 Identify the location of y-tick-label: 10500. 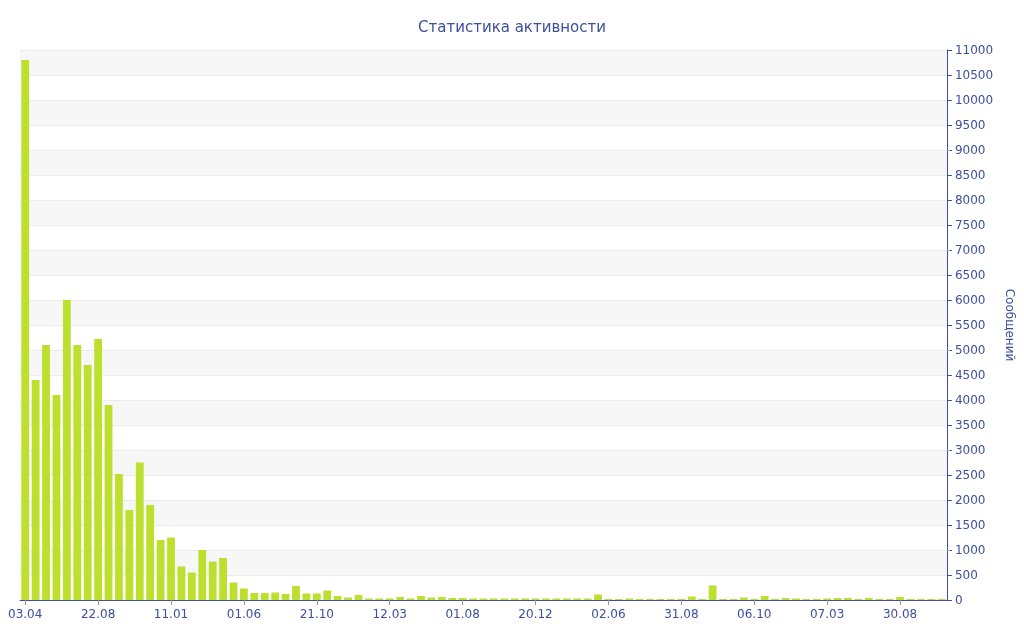
(974, 75).